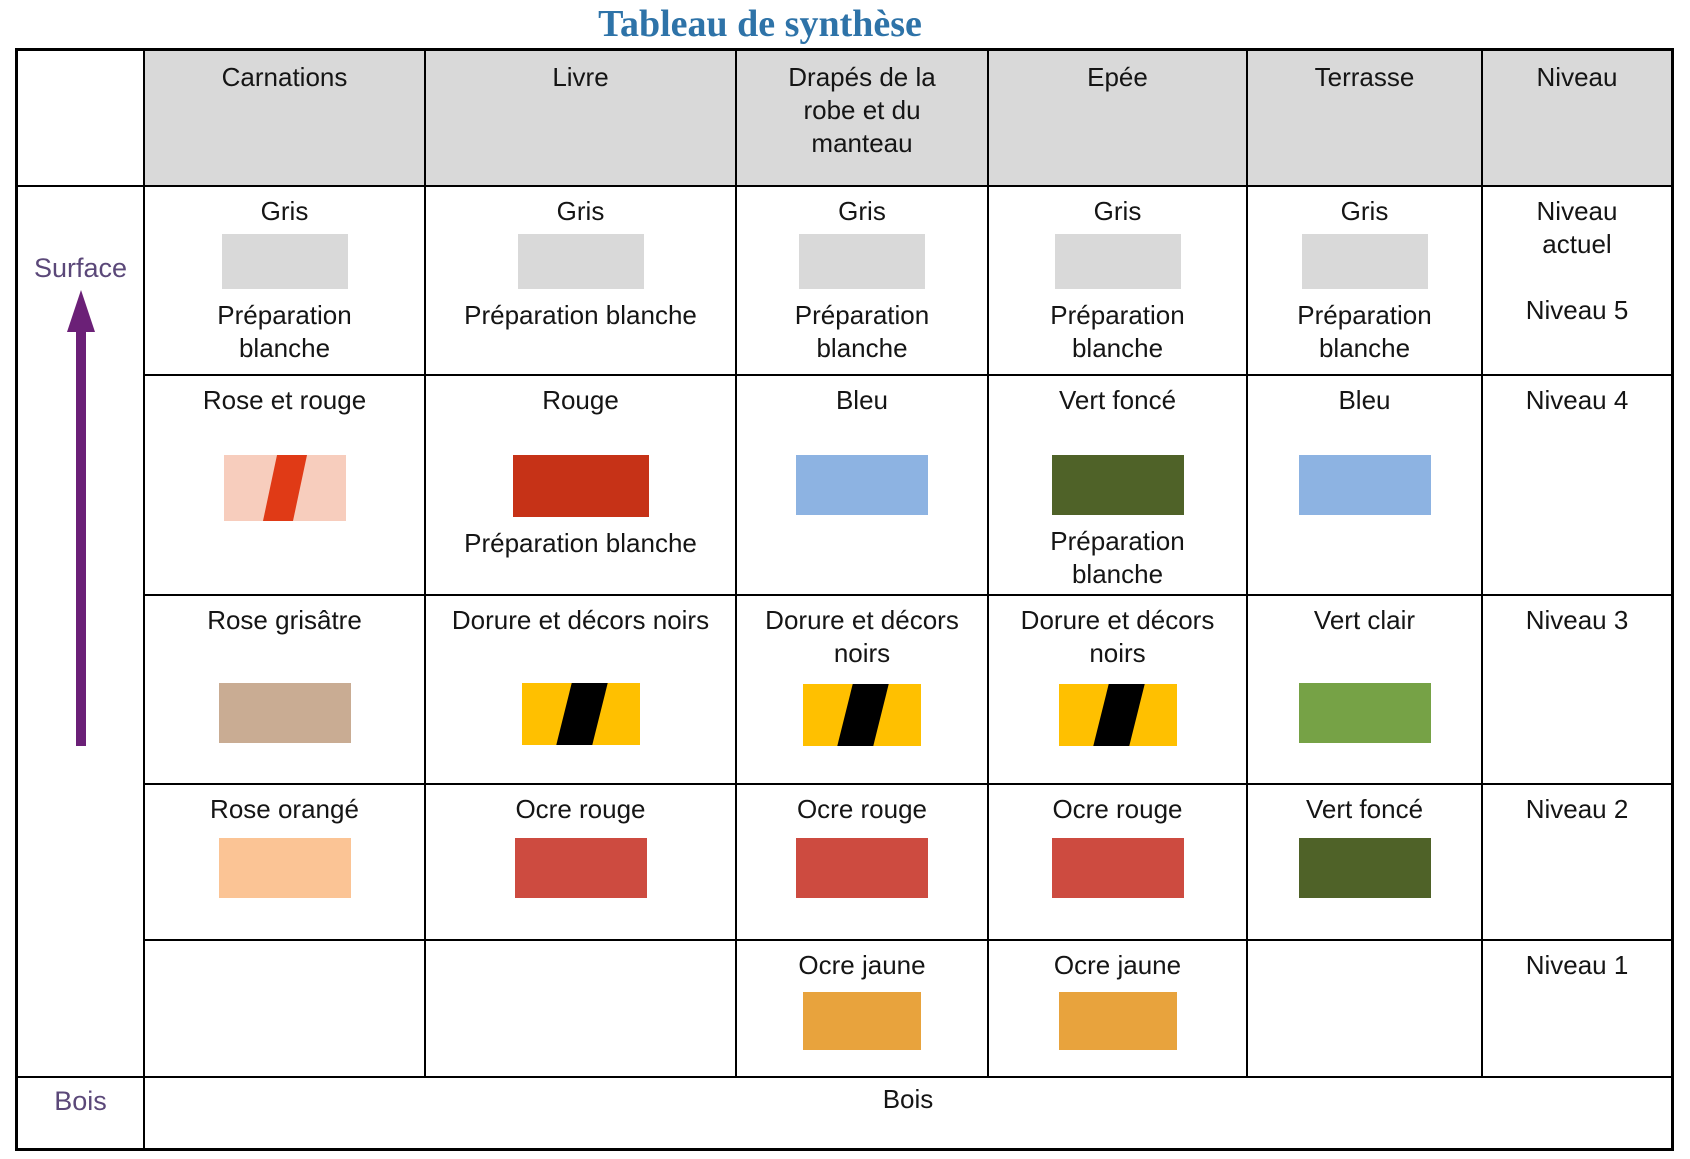  I want to click on cell-livre-niveau3: Dorure et décors noirs, so click(581, 690).